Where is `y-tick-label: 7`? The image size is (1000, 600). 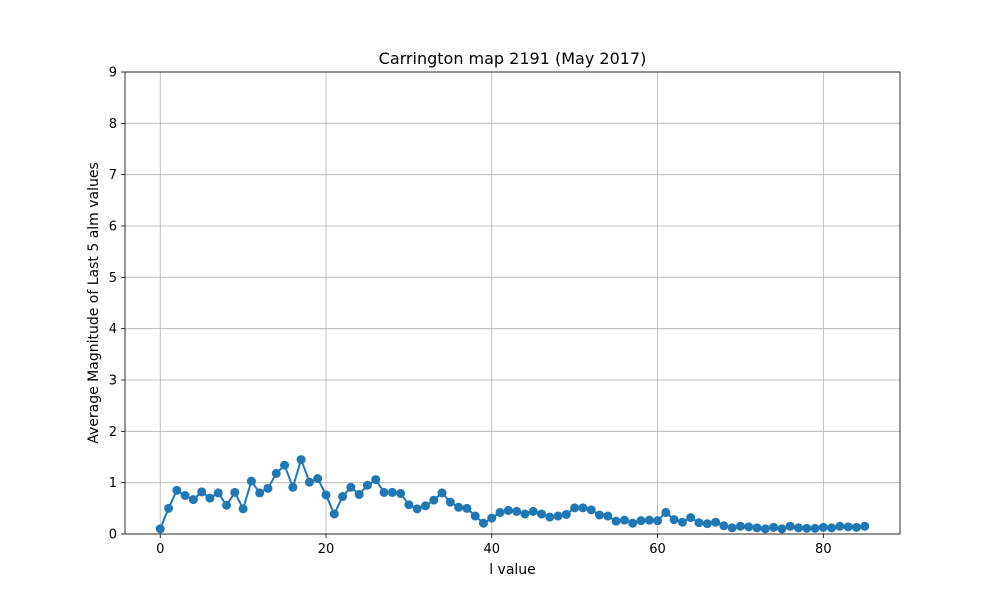
y-tick-label: 7 is located at coordinates (113, 175).